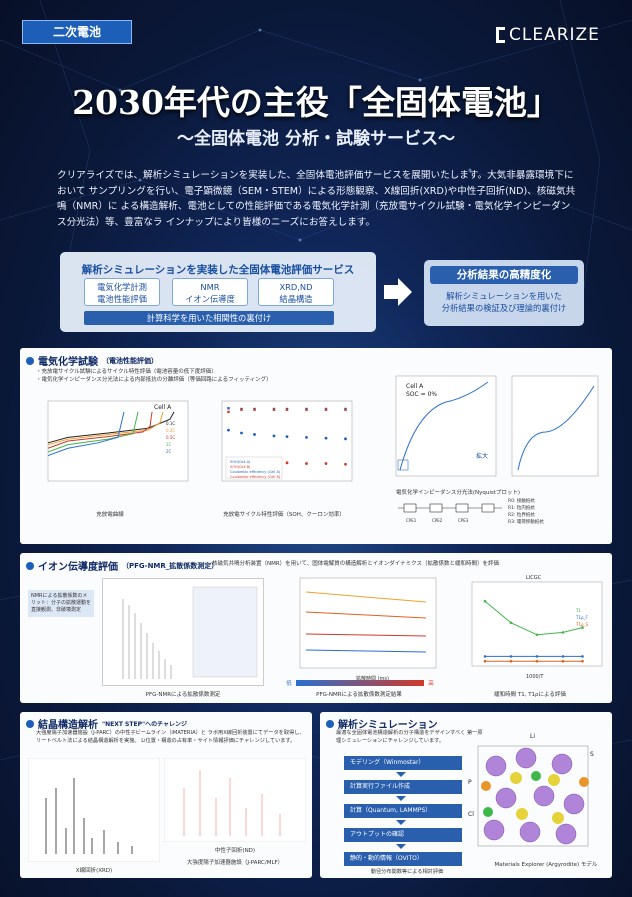 This screenshot has width=632, height=897. I want to click on spectrum-lines, so click(190, 632).